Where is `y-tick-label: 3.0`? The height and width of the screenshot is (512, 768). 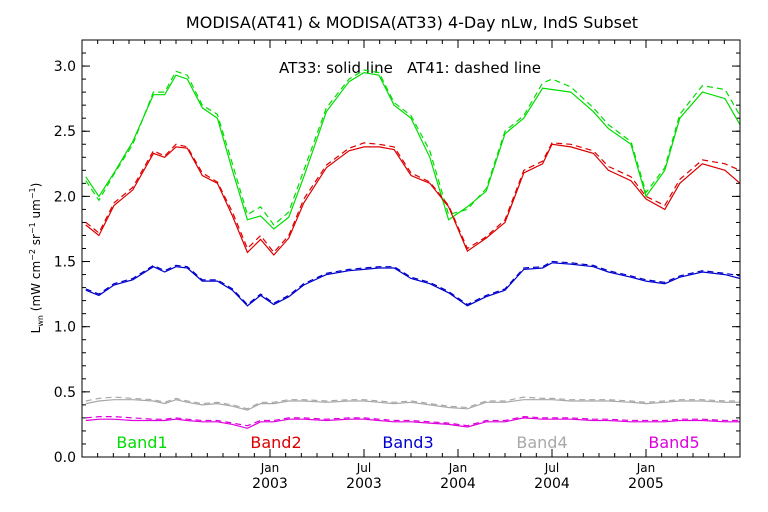 y-tick-label: 3.0 is located at coordinates (65, 67).